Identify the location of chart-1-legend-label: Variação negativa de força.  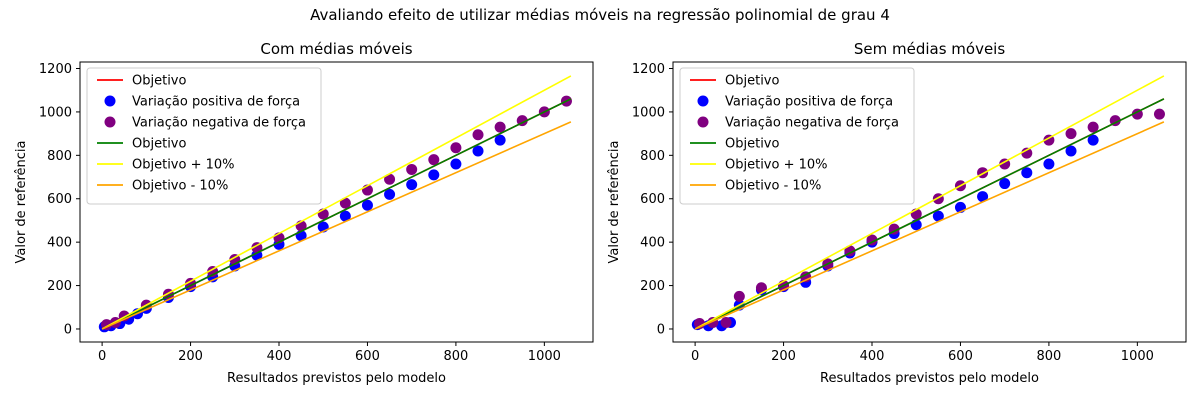
(219, 123).